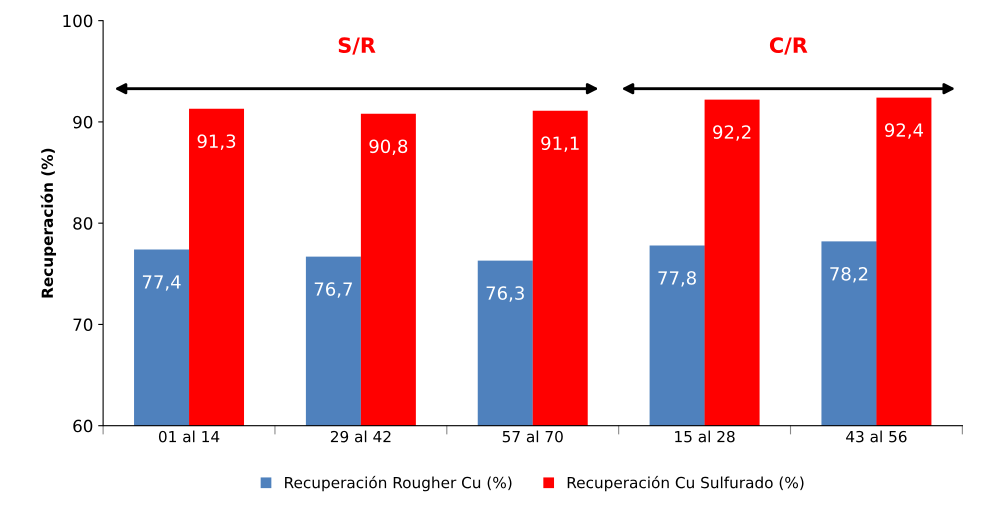 This screenshot has width=982, height=516. What do you see at coordinates (686, 484) in the screenshot?
I see `legend-label: Recuperación Cu Sulfurado (%)` at bounding box center [686, 484].